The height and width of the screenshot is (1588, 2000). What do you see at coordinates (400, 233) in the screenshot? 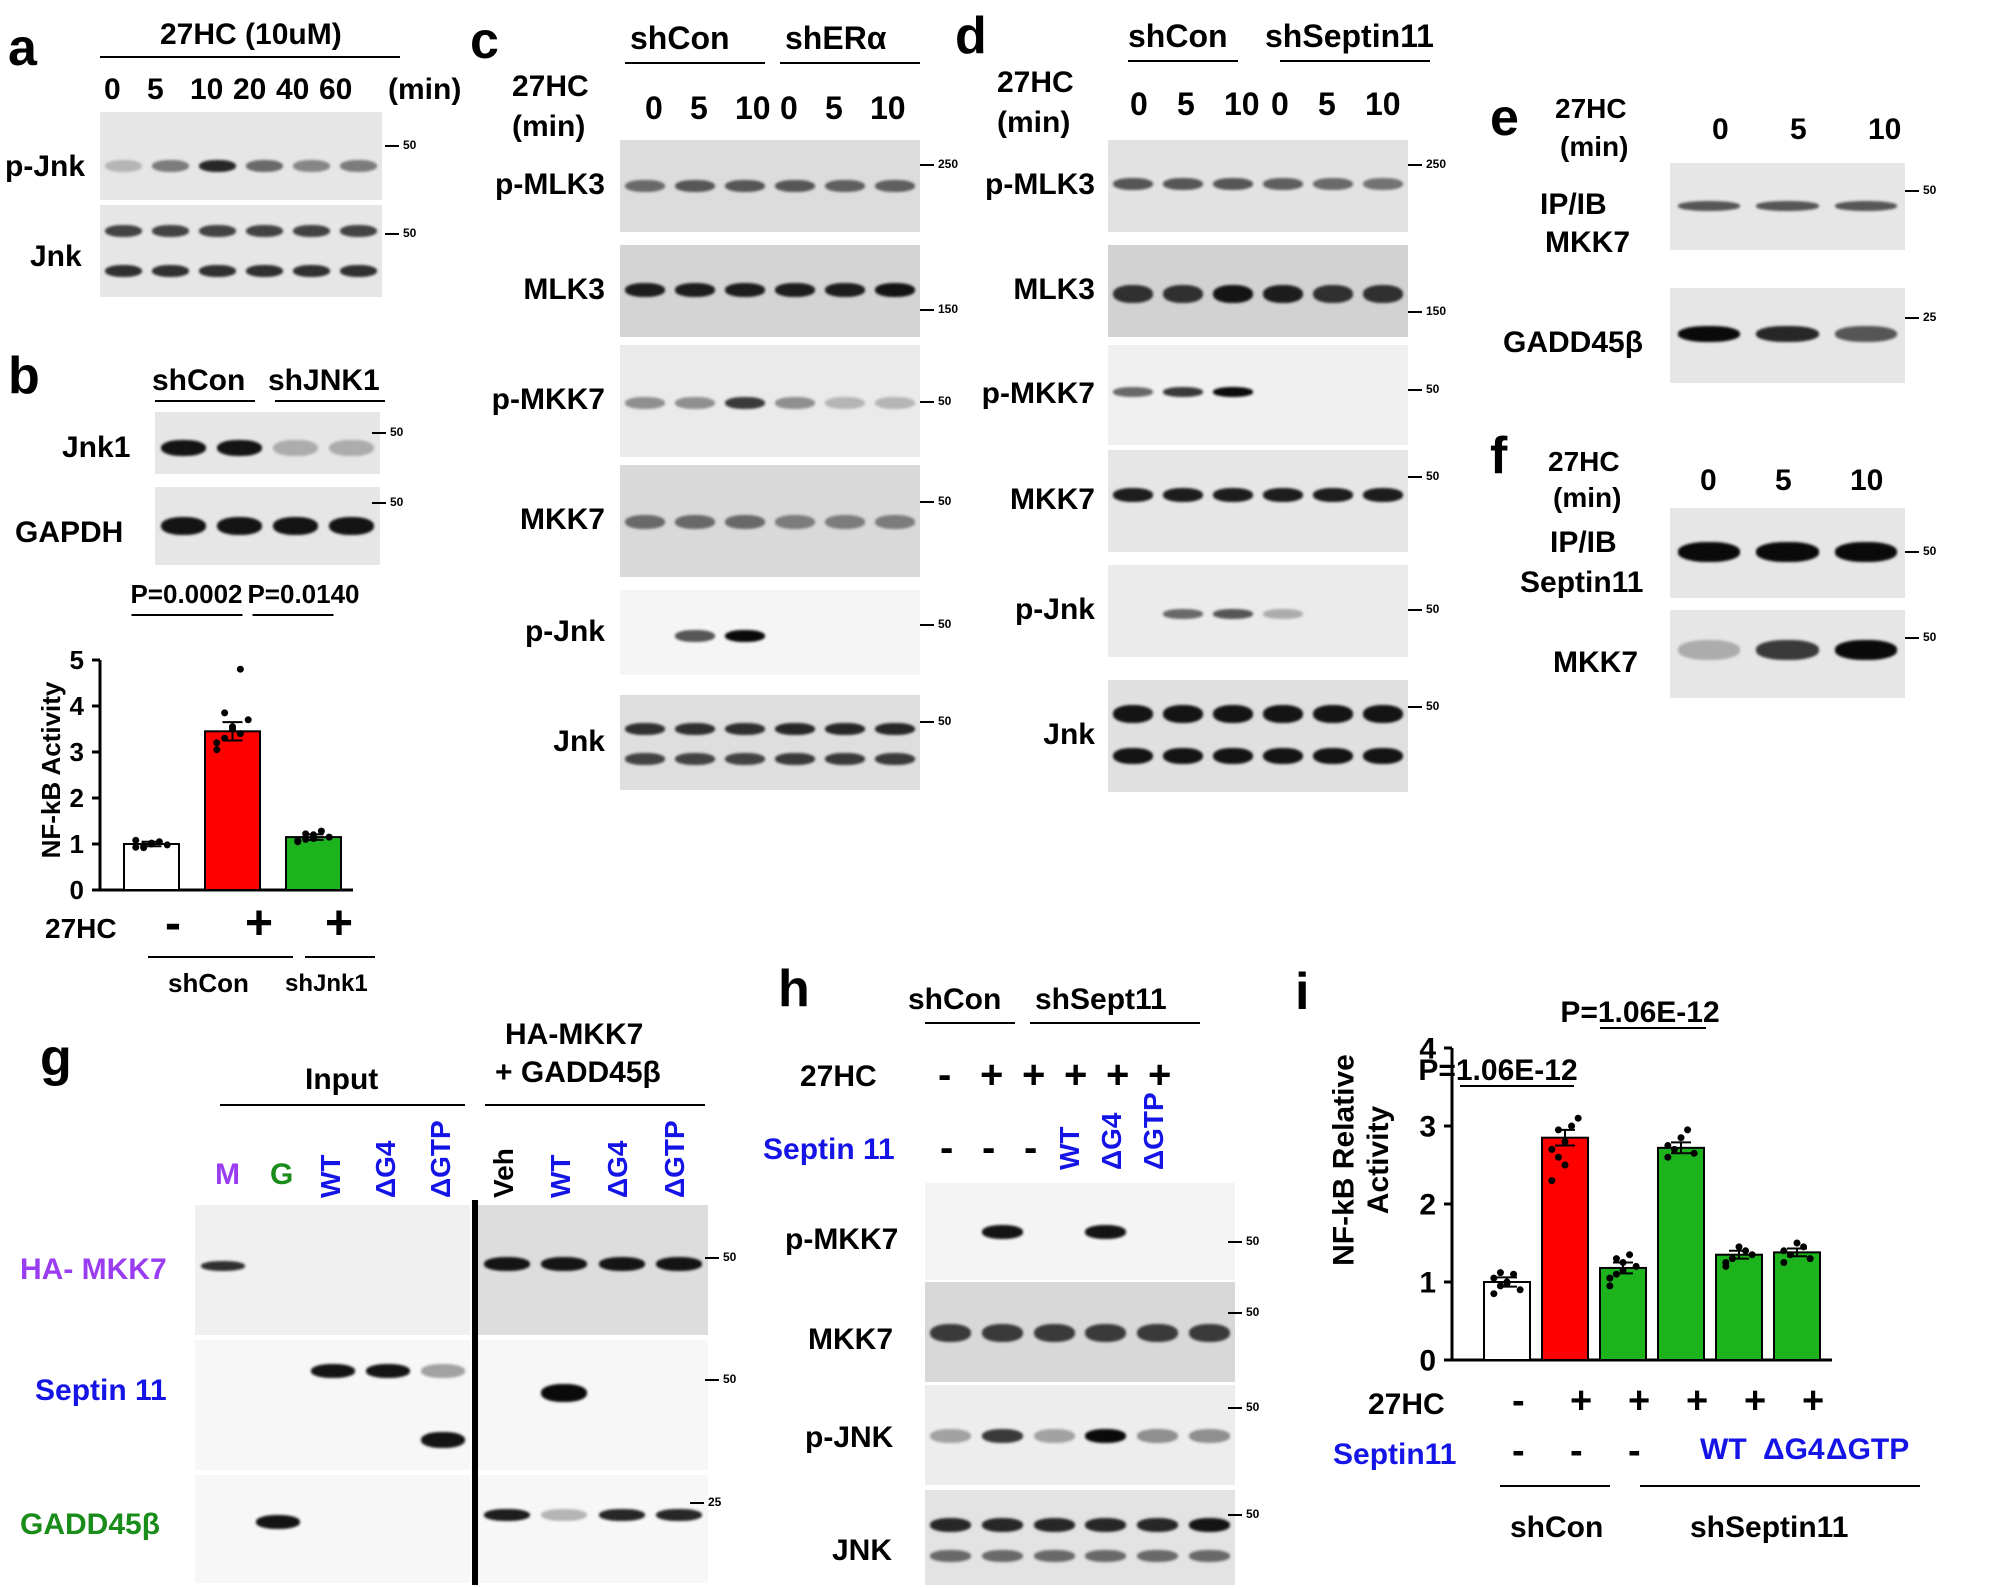
I see `panel-a-mw-2: 50` at bounding box center [400, 233].